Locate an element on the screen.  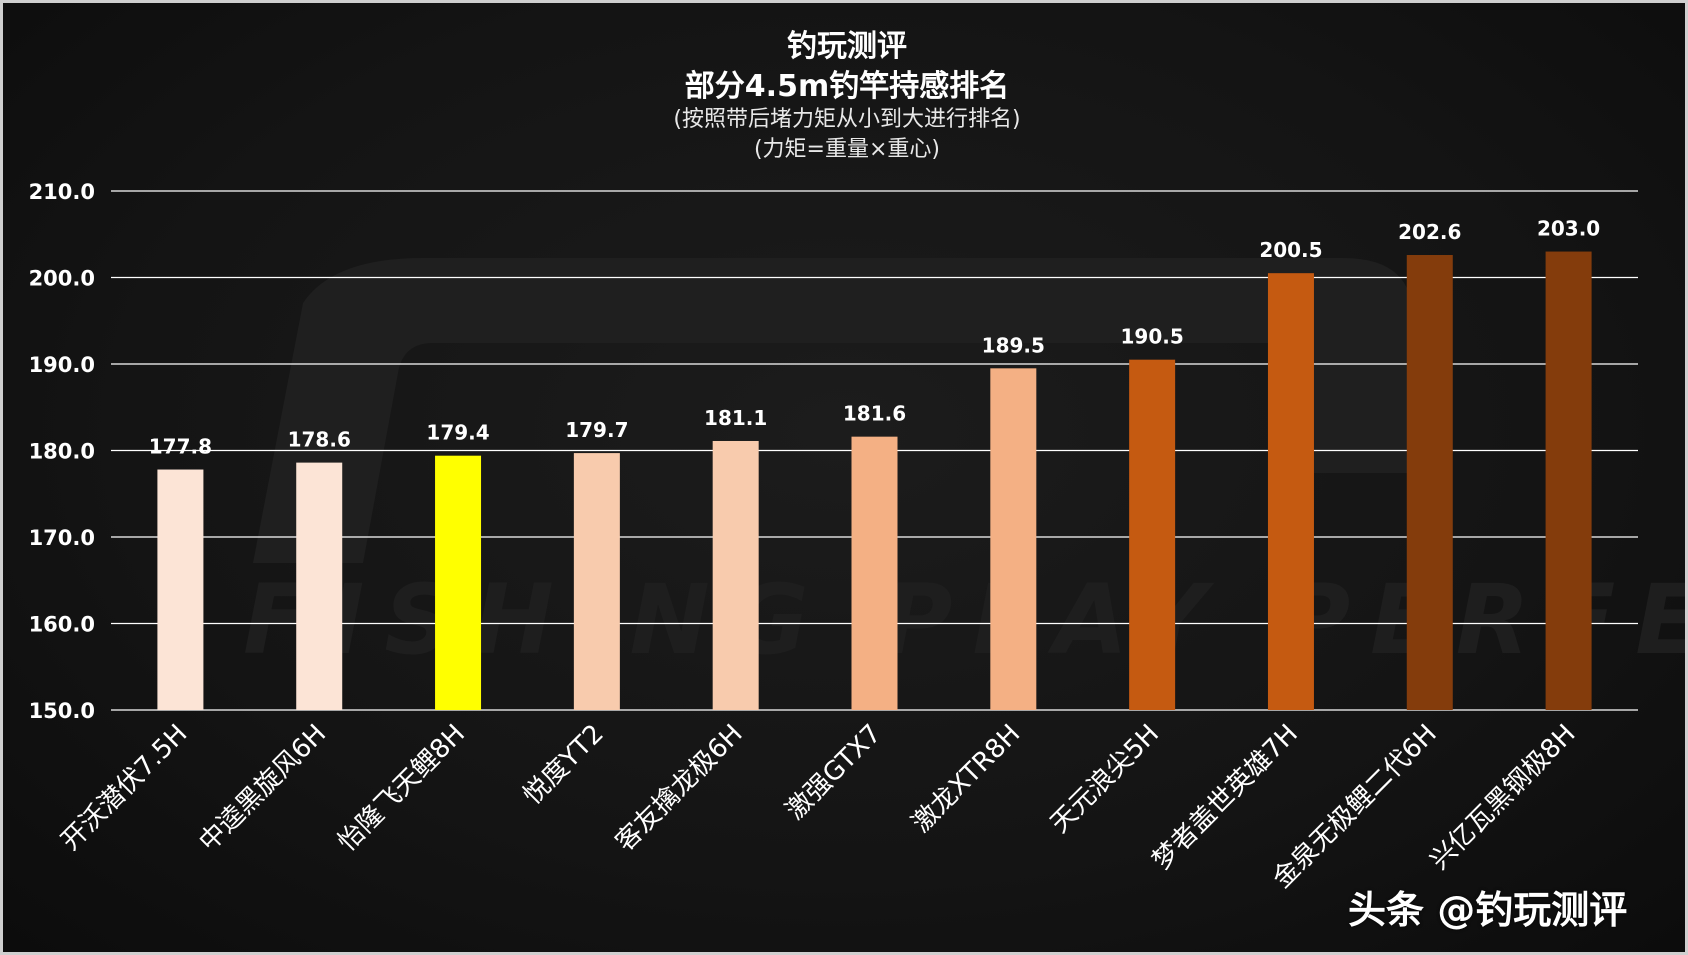
x-tick-label: 激龙XTR8H is located at coordinates (966, 779).